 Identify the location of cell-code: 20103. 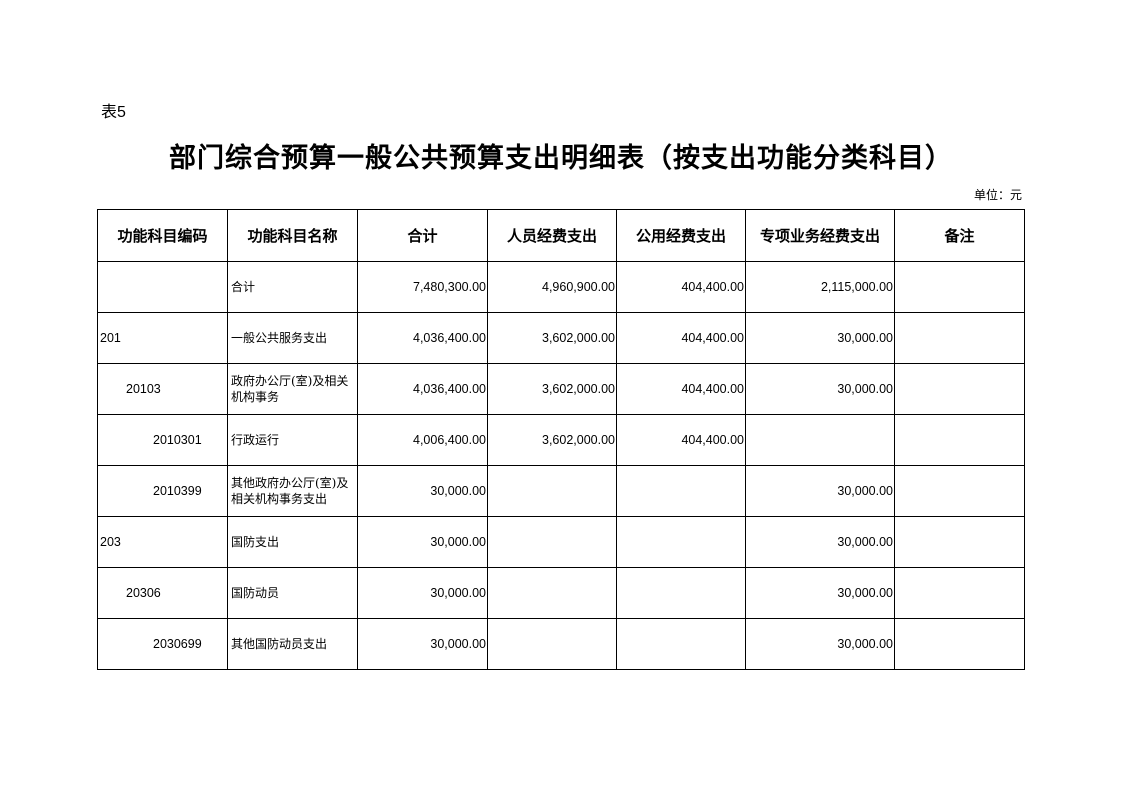
(162, 389).